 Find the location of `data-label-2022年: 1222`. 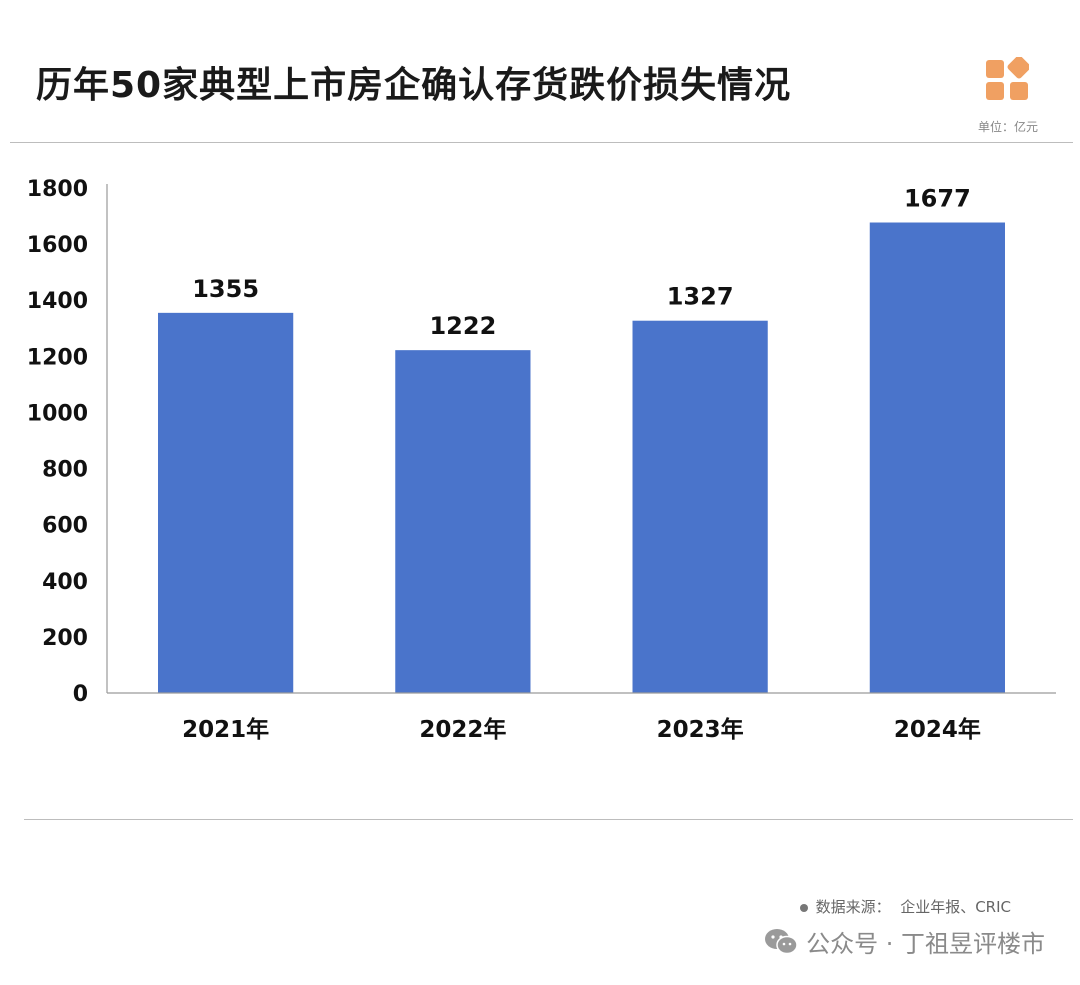

data-label-2022年: 1222 is located at coordinates (462, 326).